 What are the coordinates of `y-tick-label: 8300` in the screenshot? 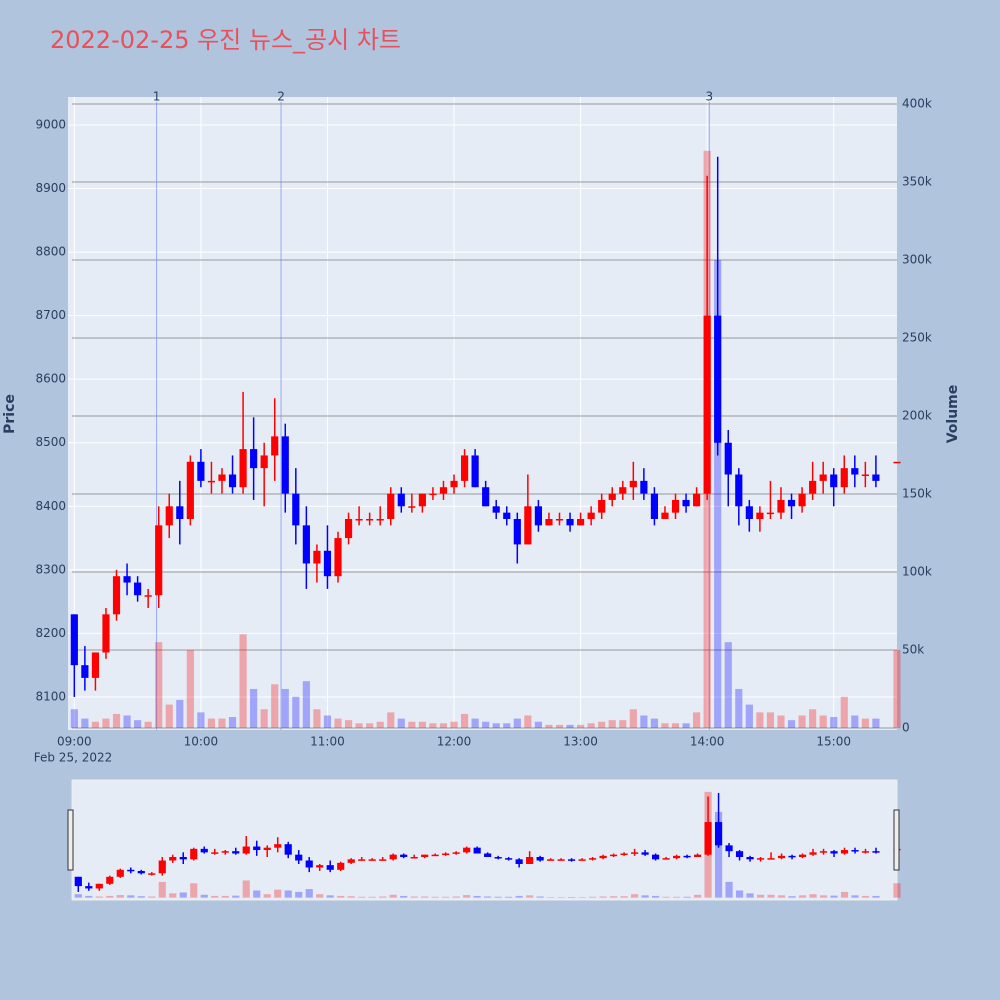 It's located at (50, 569).